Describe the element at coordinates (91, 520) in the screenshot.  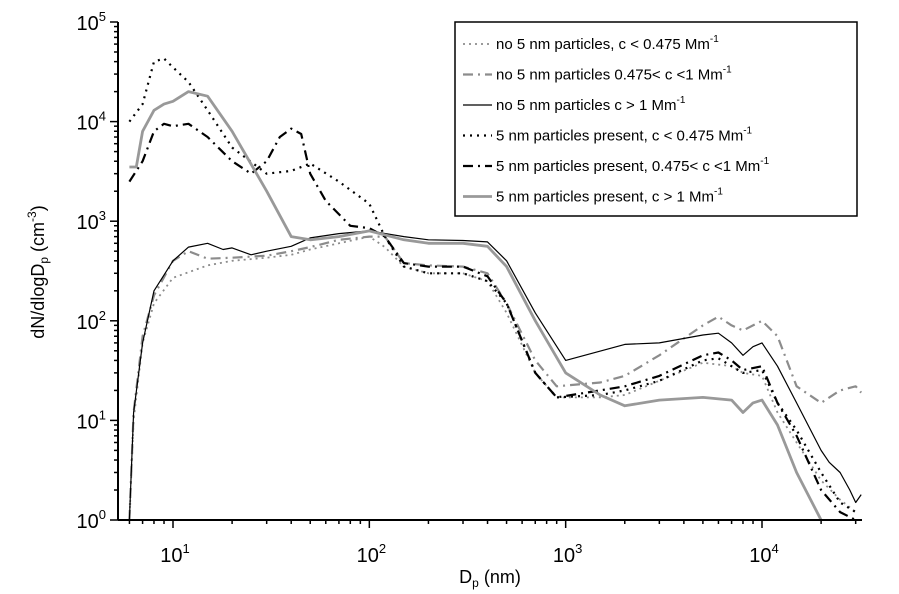
I see `y-tick-label: 10⁰` at that location.